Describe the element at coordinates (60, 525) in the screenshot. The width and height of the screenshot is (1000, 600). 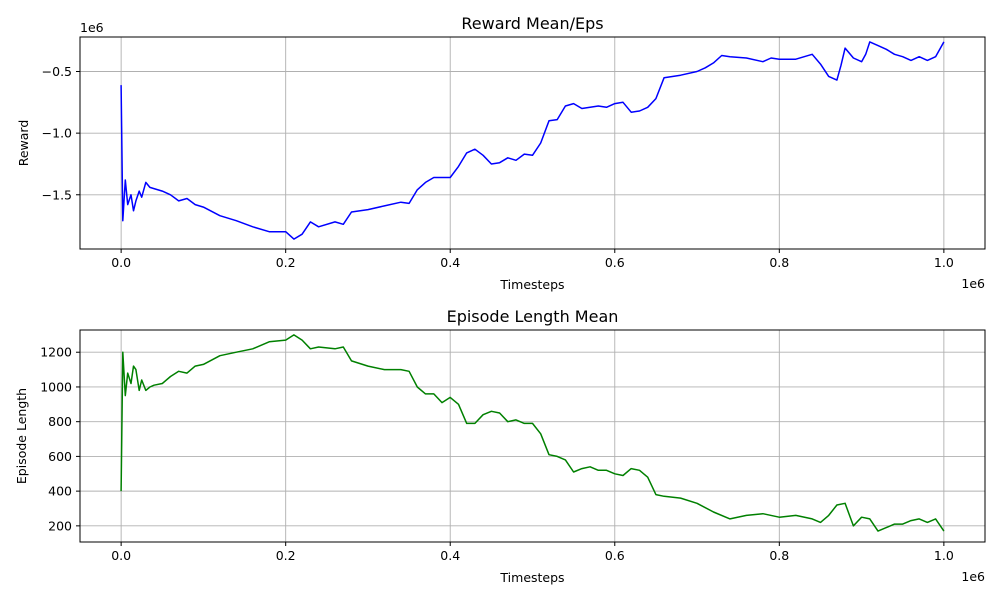
I see `y-tick-label: 200` at that location.